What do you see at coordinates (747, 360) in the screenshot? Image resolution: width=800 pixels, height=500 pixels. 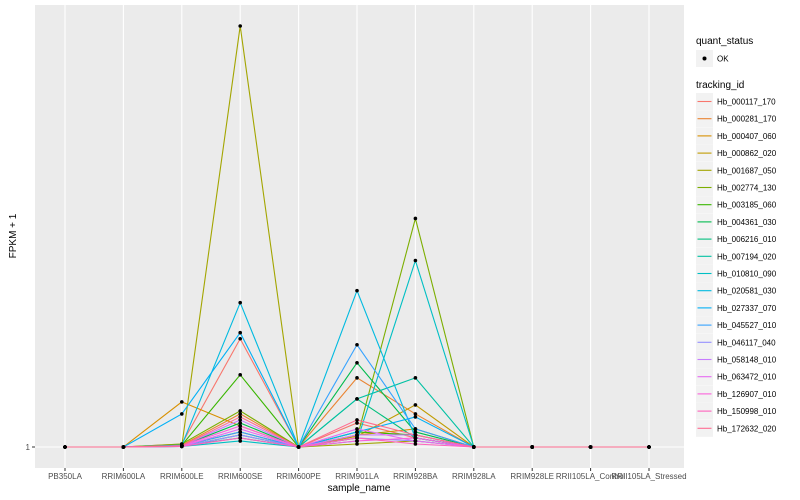 I see `legend-label: Hb_058148_010` at bounding box center [747, 360].